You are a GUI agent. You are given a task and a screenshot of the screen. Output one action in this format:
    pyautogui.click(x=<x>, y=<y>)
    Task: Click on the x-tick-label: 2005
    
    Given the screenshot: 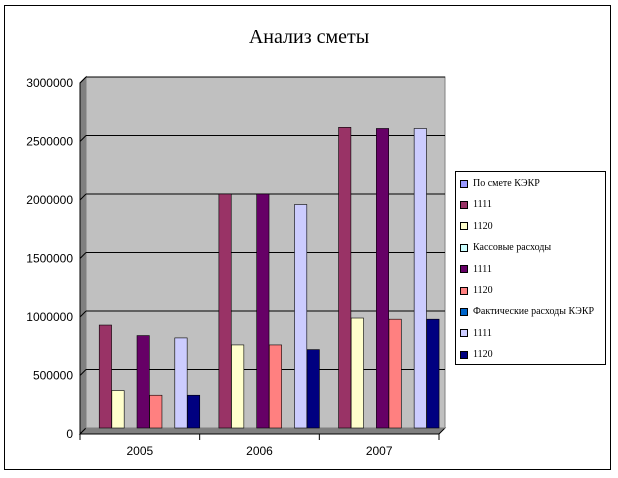 What is the action you would take?
    pyautogui.click(x=139, y=451)
    